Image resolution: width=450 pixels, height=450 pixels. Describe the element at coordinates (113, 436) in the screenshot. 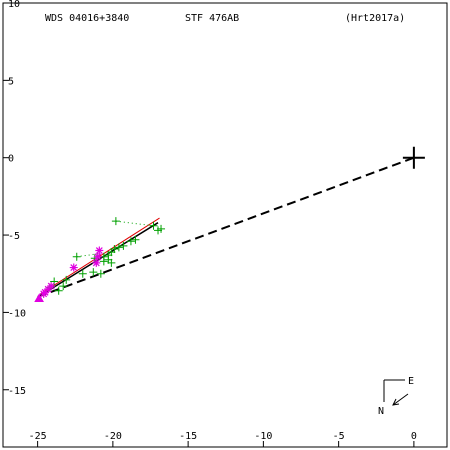

I see `x-tick-label: -20` at that location.